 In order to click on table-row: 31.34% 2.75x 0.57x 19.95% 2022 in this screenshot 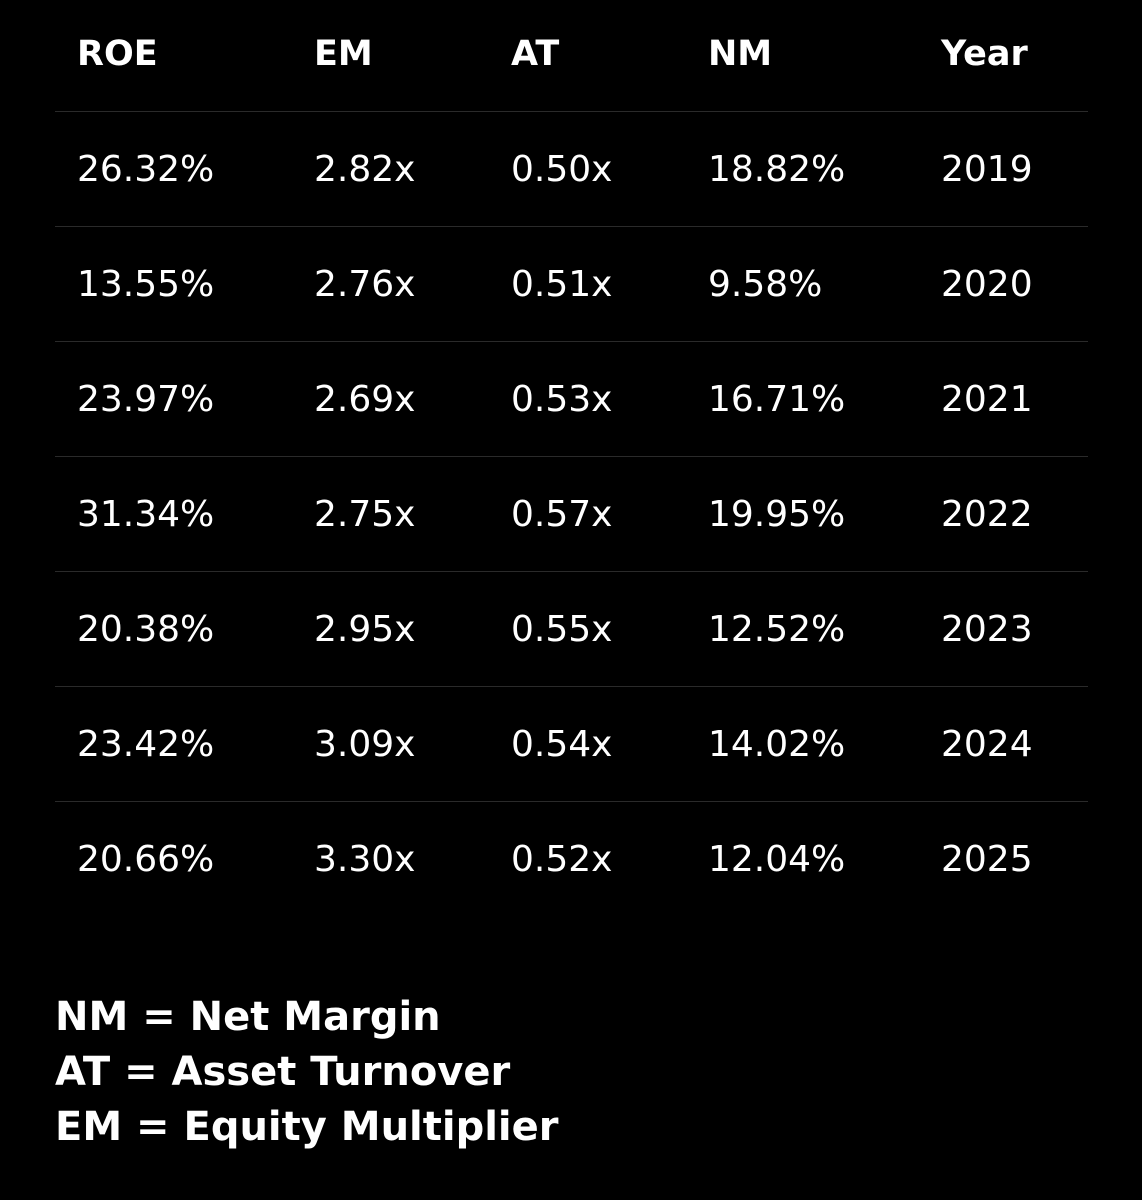, I will do `click(571, 514)`.